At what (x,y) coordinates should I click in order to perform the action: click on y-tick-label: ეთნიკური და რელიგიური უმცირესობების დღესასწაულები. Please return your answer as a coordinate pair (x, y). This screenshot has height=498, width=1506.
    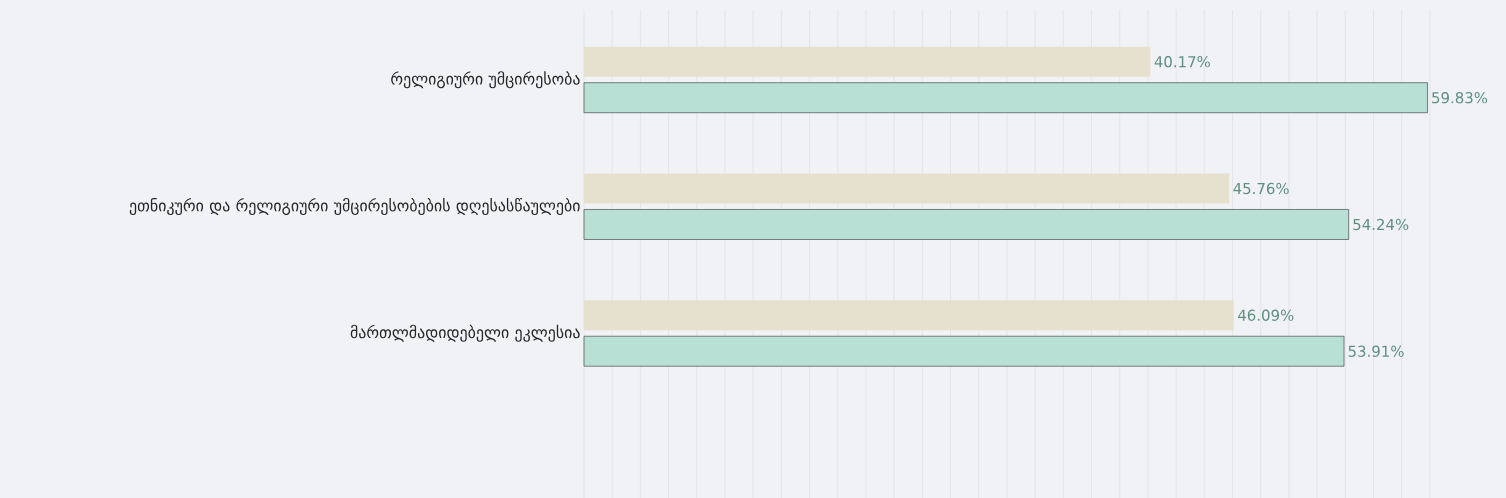
    Looking at the image, I should click on (354, 206).